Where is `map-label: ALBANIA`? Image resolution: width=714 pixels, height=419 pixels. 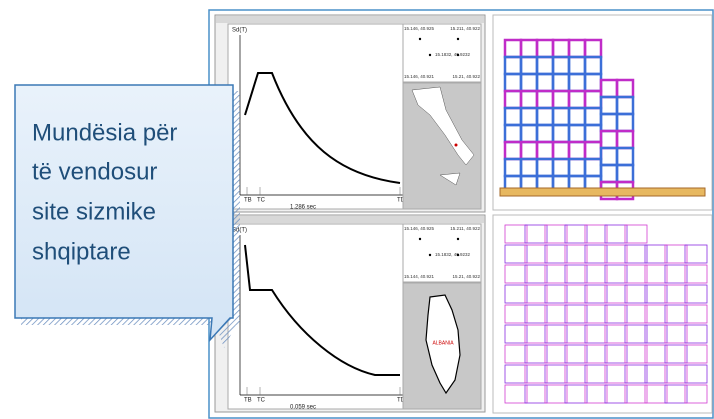
map-label: ALBANIA is located at coordinates (443, 343).